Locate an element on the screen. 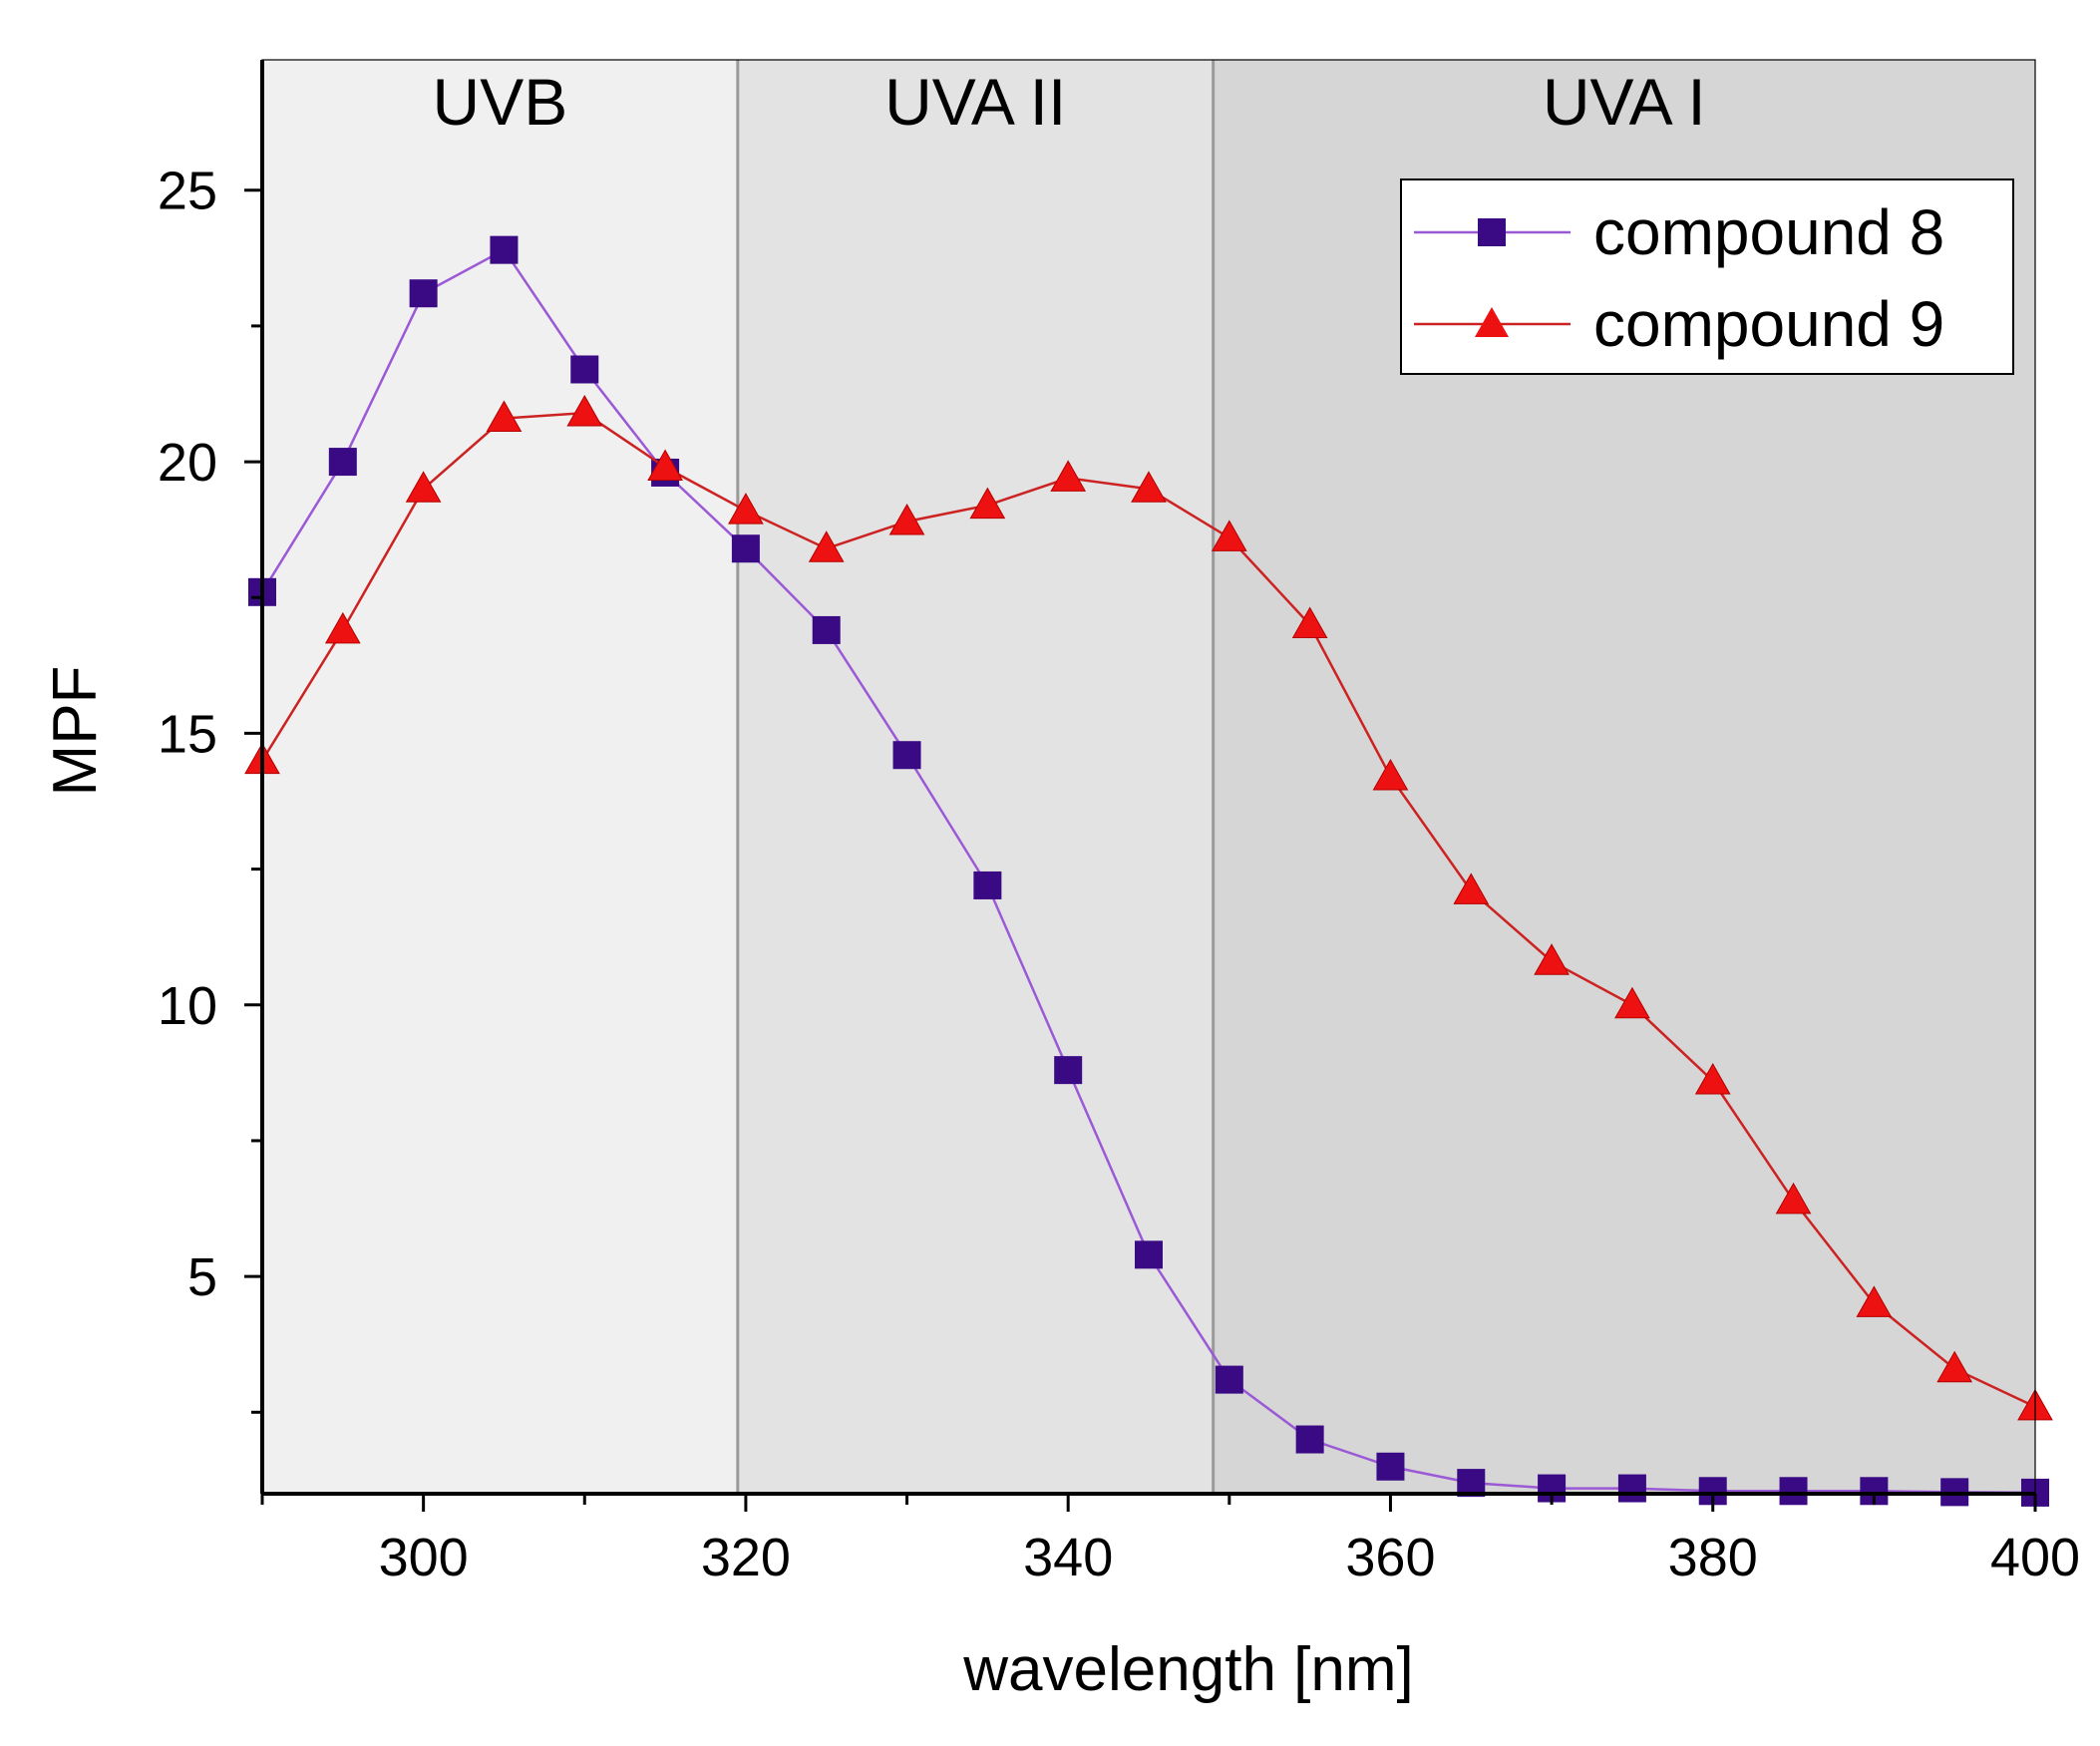  legend-marker-square is located at coordinates (1492, 232).